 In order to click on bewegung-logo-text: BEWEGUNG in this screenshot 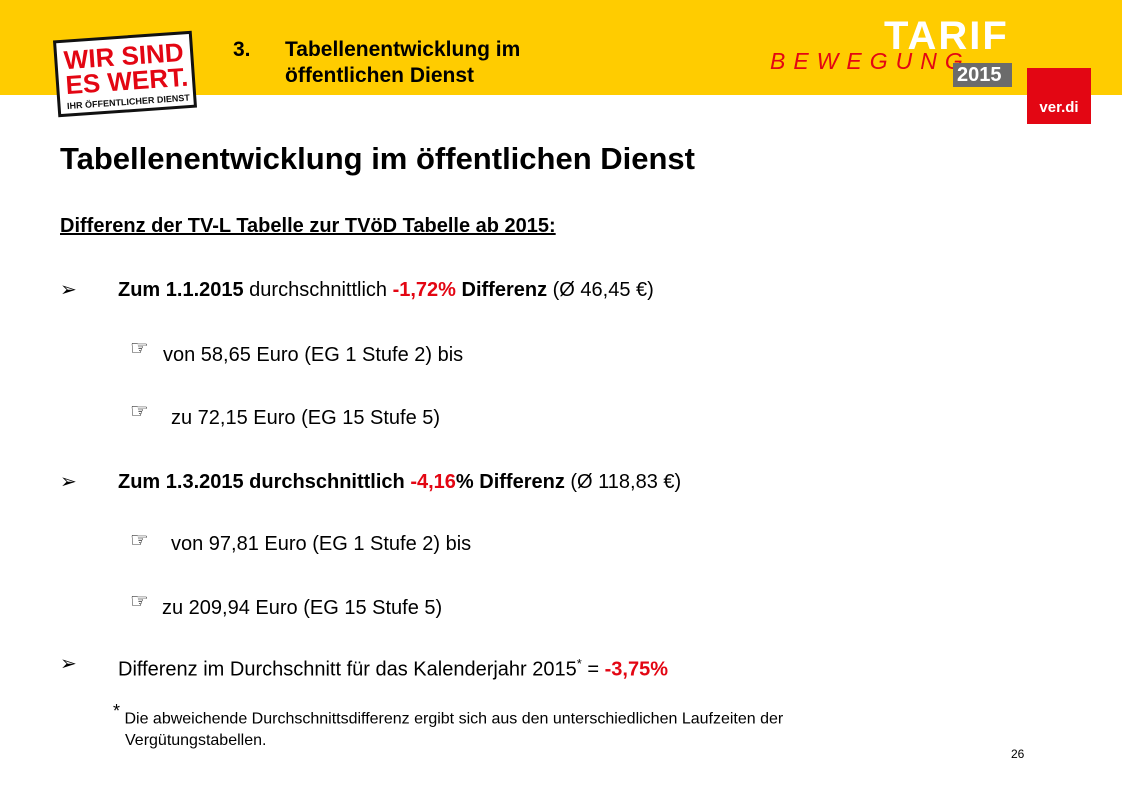, I will do `click(870, 61)`.